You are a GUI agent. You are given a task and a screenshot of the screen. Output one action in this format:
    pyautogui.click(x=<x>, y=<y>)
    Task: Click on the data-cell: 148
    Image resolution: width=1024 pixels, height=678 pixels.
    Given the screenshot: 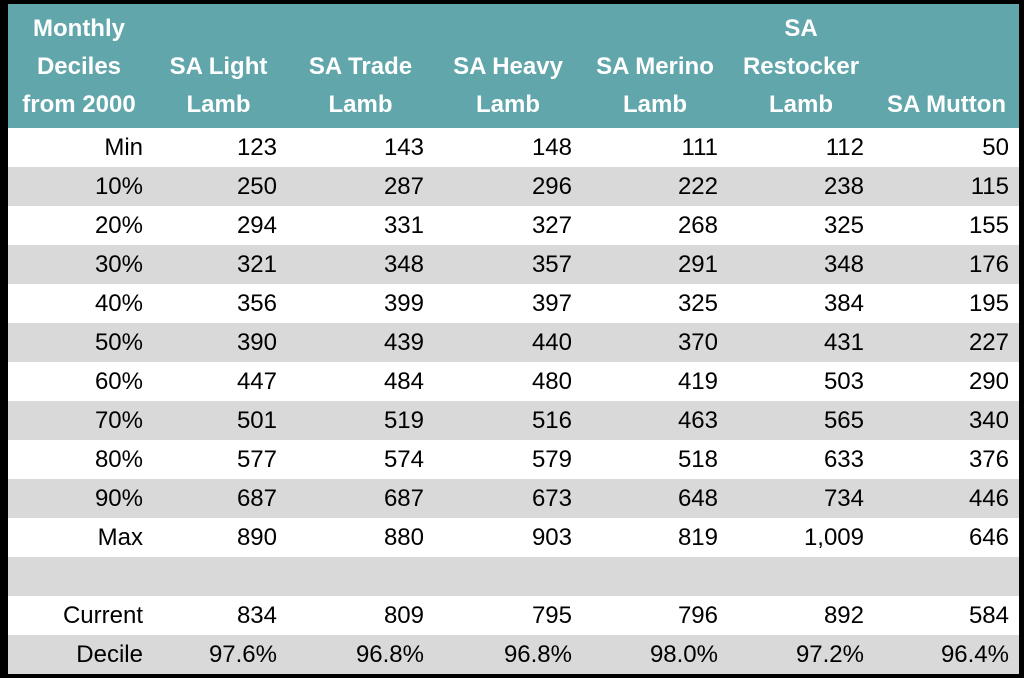 What is the action you would take?
    pyautogui.click(x=508, y=147)
    